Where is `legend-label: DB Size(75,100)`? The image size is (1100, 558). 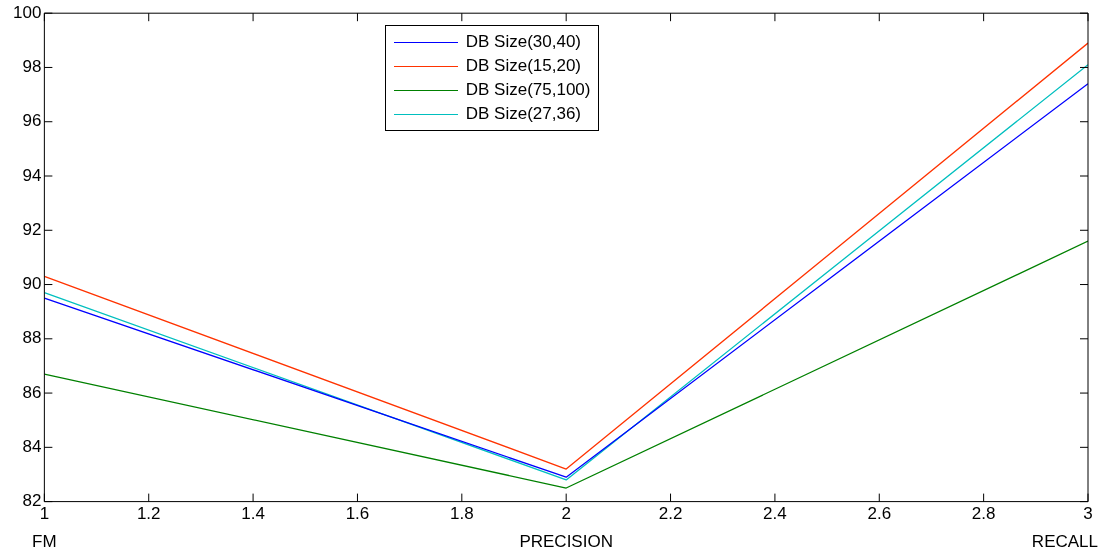 legend-label: DB Size(75,100) is located at coordinates (528, 90).